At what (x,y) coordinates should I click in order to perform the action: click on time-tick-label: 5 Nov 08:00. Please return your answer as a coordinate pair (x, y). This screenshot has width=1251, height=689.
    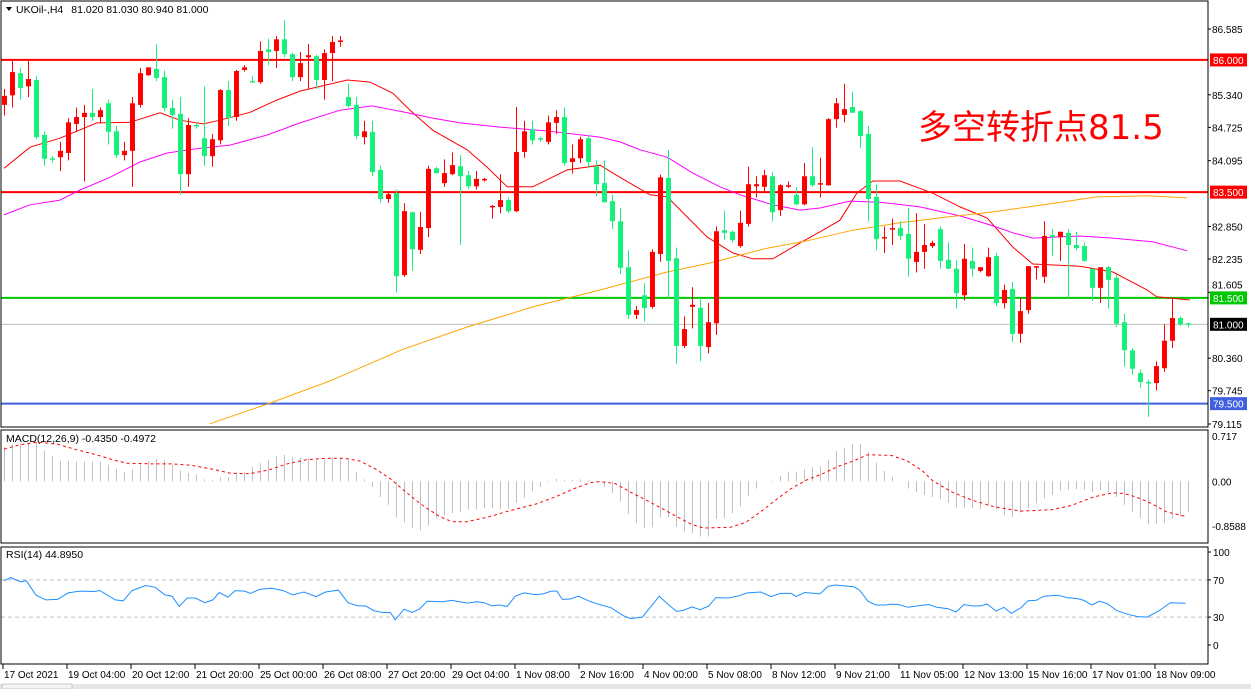
    Looking at the image, I should click on (735, 675).